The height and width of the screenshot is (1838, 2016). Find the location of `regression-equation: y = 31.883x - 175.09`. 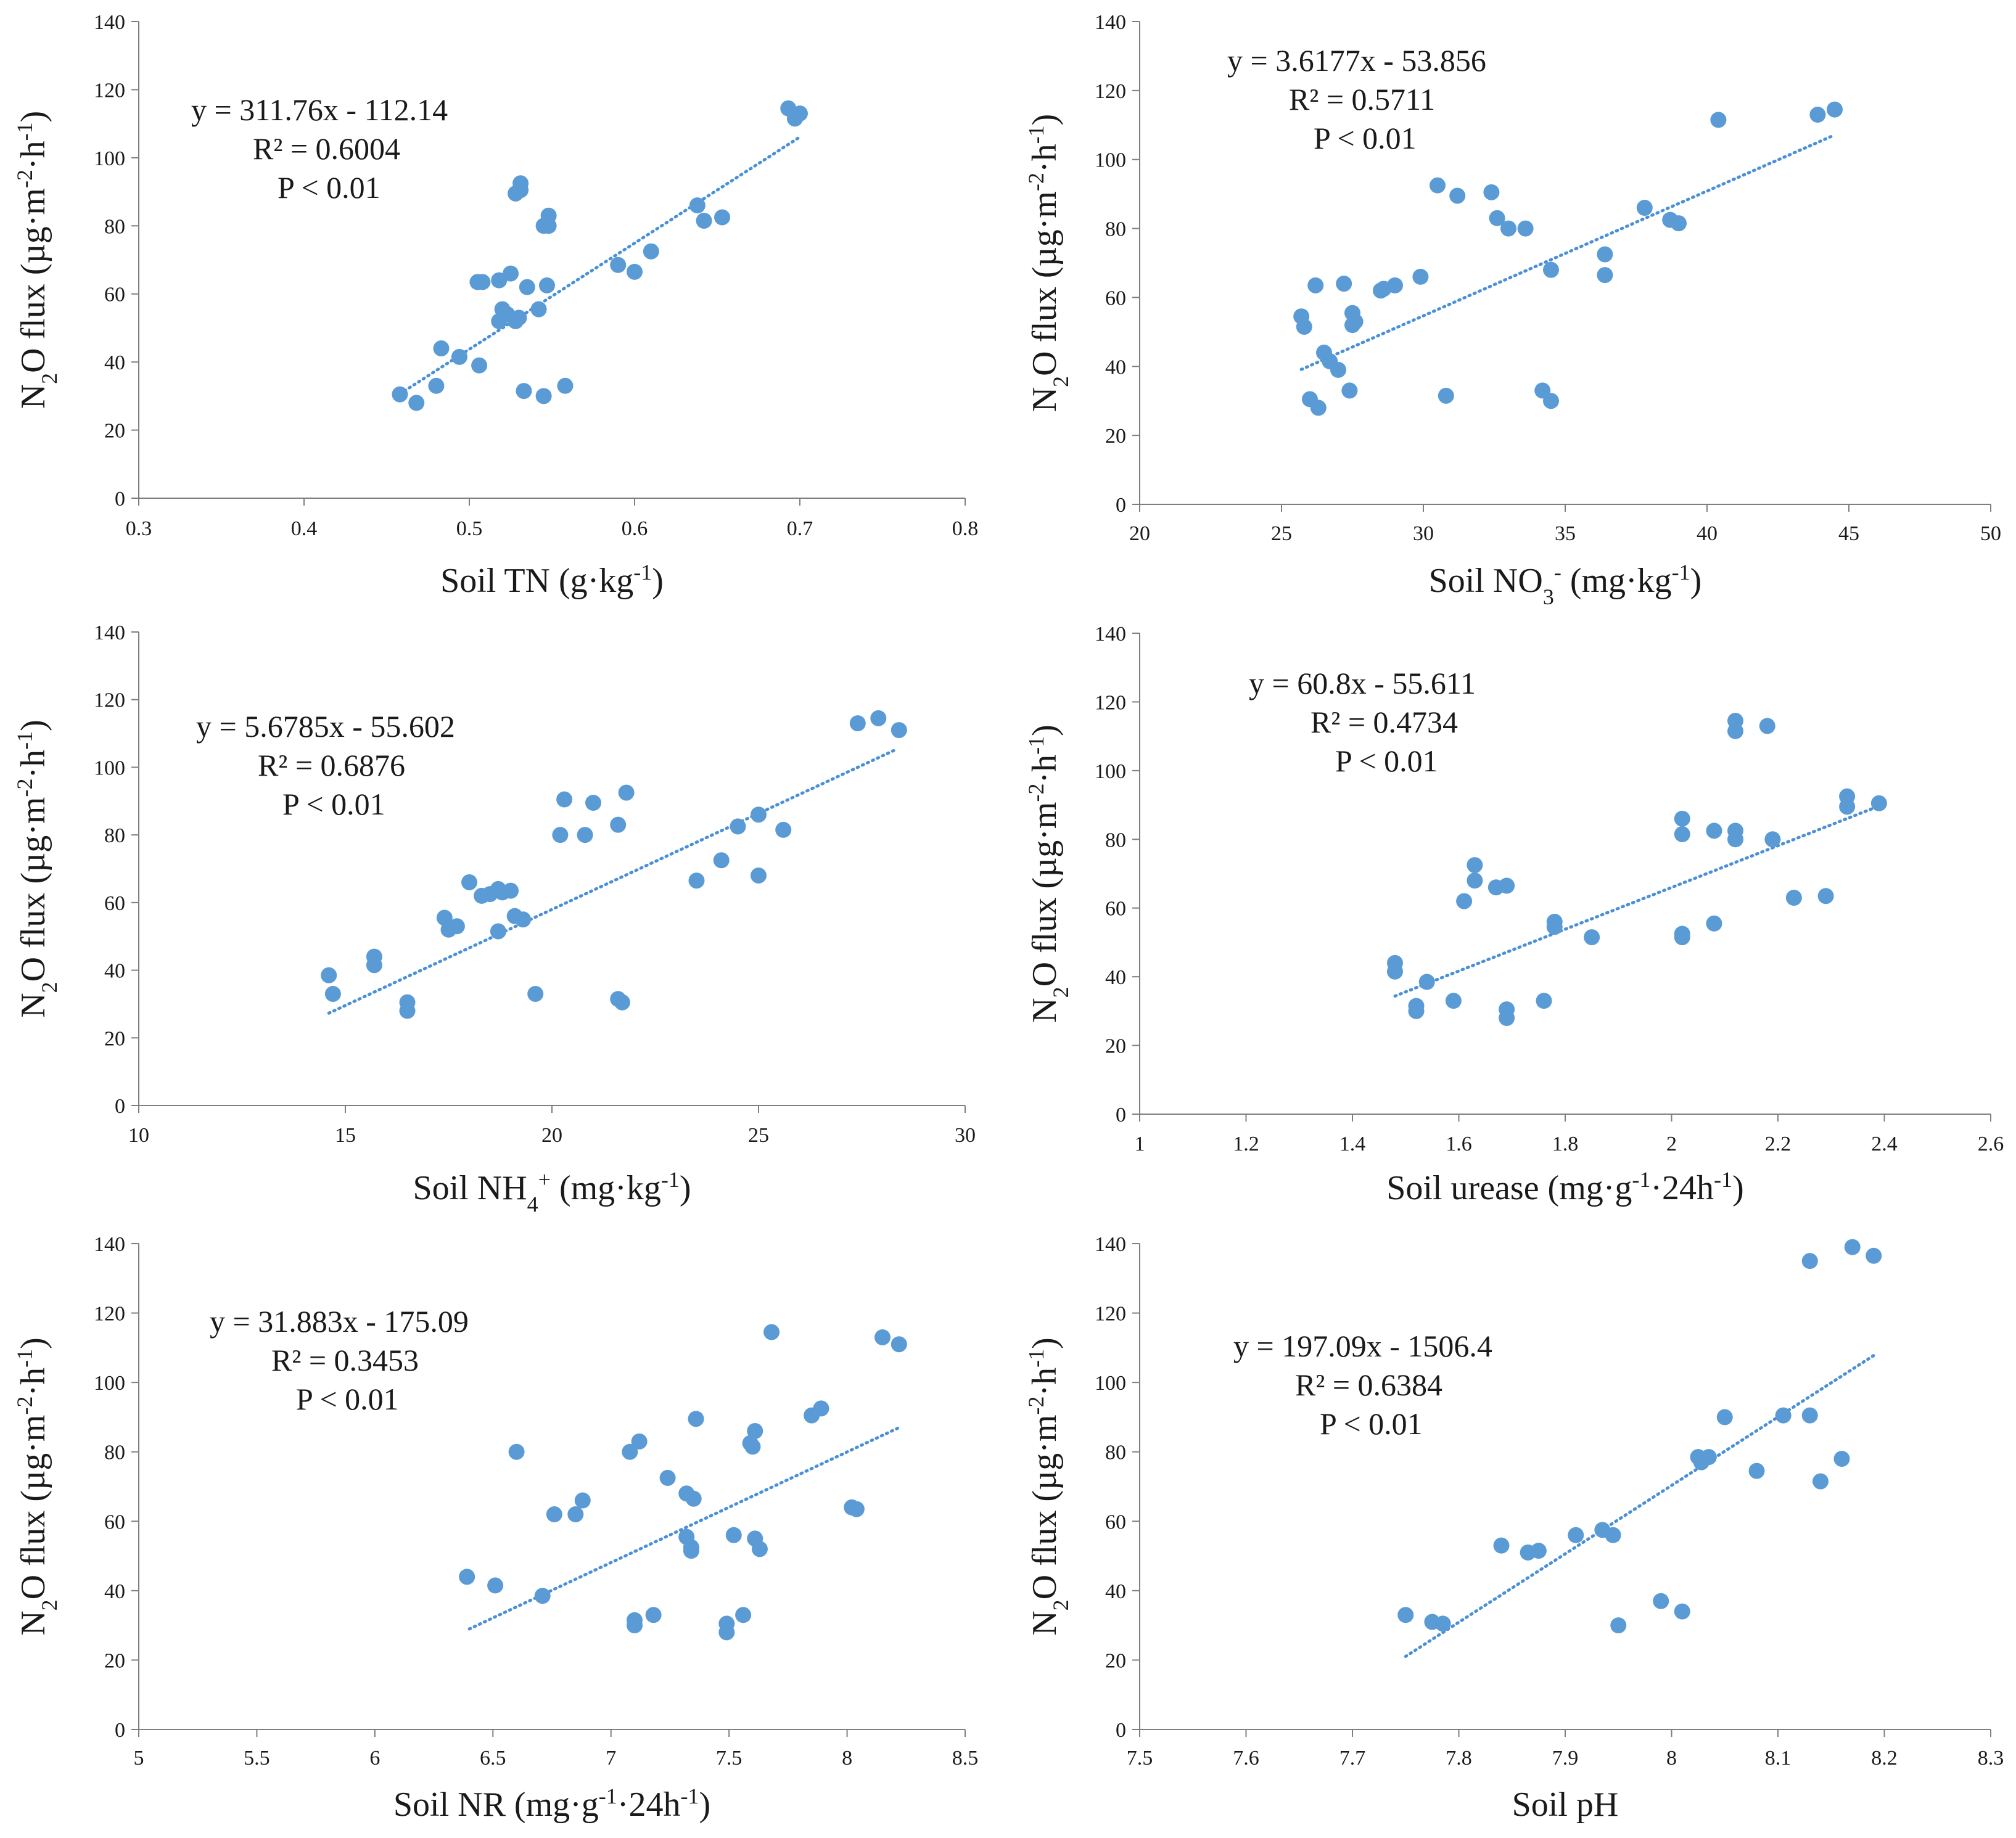

regression-equation: y = 31.883x - 175.09 is located at coordinates (339, 1321).